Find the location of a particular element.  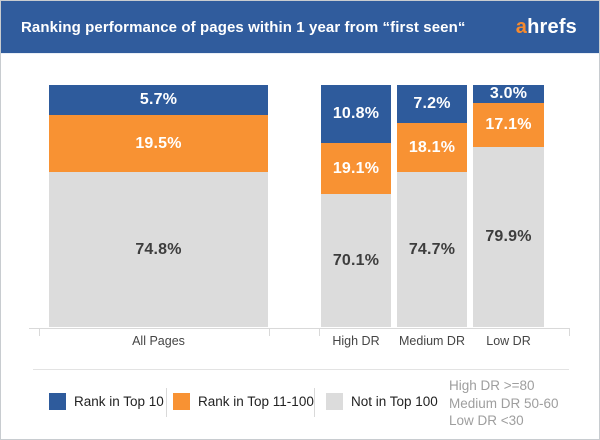

segment-rank-in-top-10: 5.7% is located at coordinates (158, 100).